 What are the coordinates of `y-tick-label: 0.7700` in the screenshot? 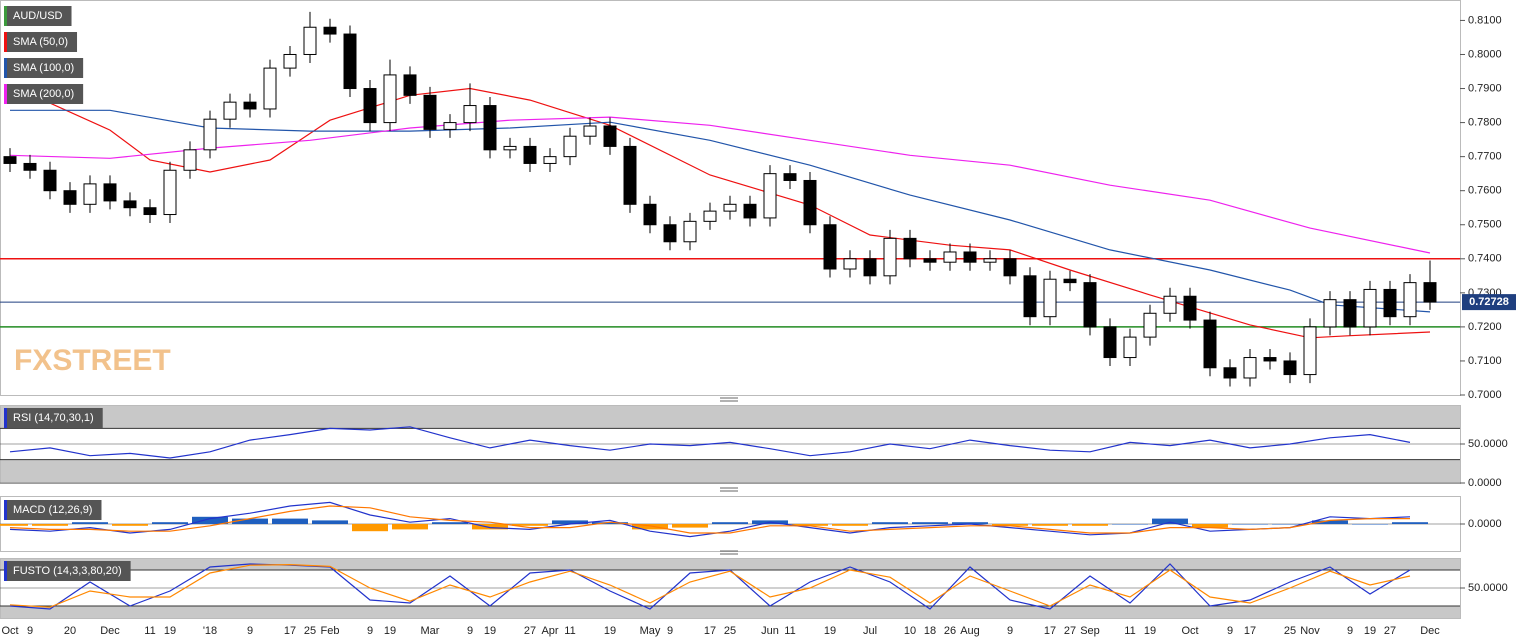 It's located at (1485, 157).